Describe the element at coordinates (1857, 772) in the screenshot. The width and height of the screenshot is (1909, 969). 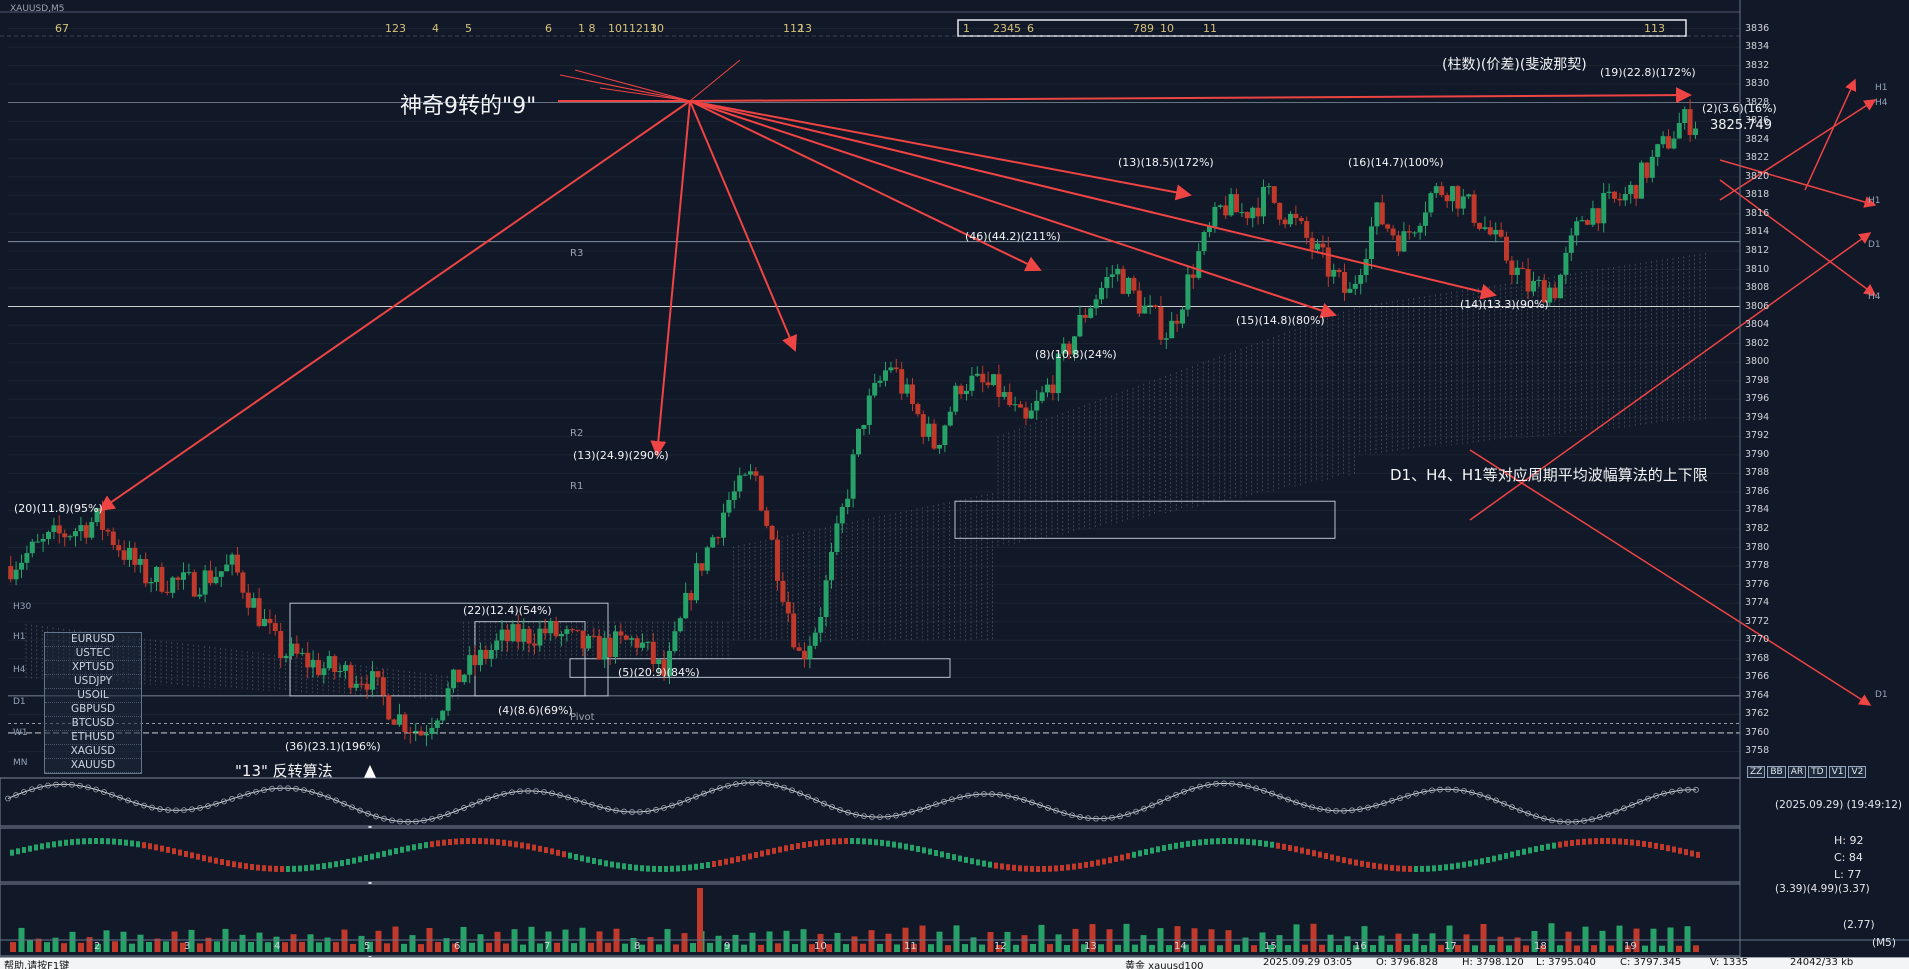
I see `indicator-button: V2` at that location.